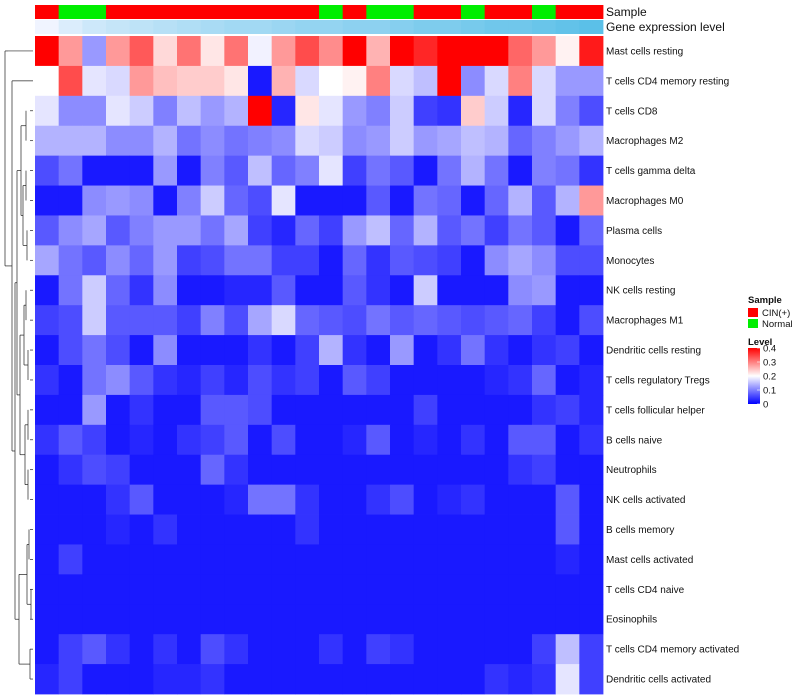  Describe the element at coordinates (649, 560) in the screenshot. I see `row-label: Mast cells activated` at that location.